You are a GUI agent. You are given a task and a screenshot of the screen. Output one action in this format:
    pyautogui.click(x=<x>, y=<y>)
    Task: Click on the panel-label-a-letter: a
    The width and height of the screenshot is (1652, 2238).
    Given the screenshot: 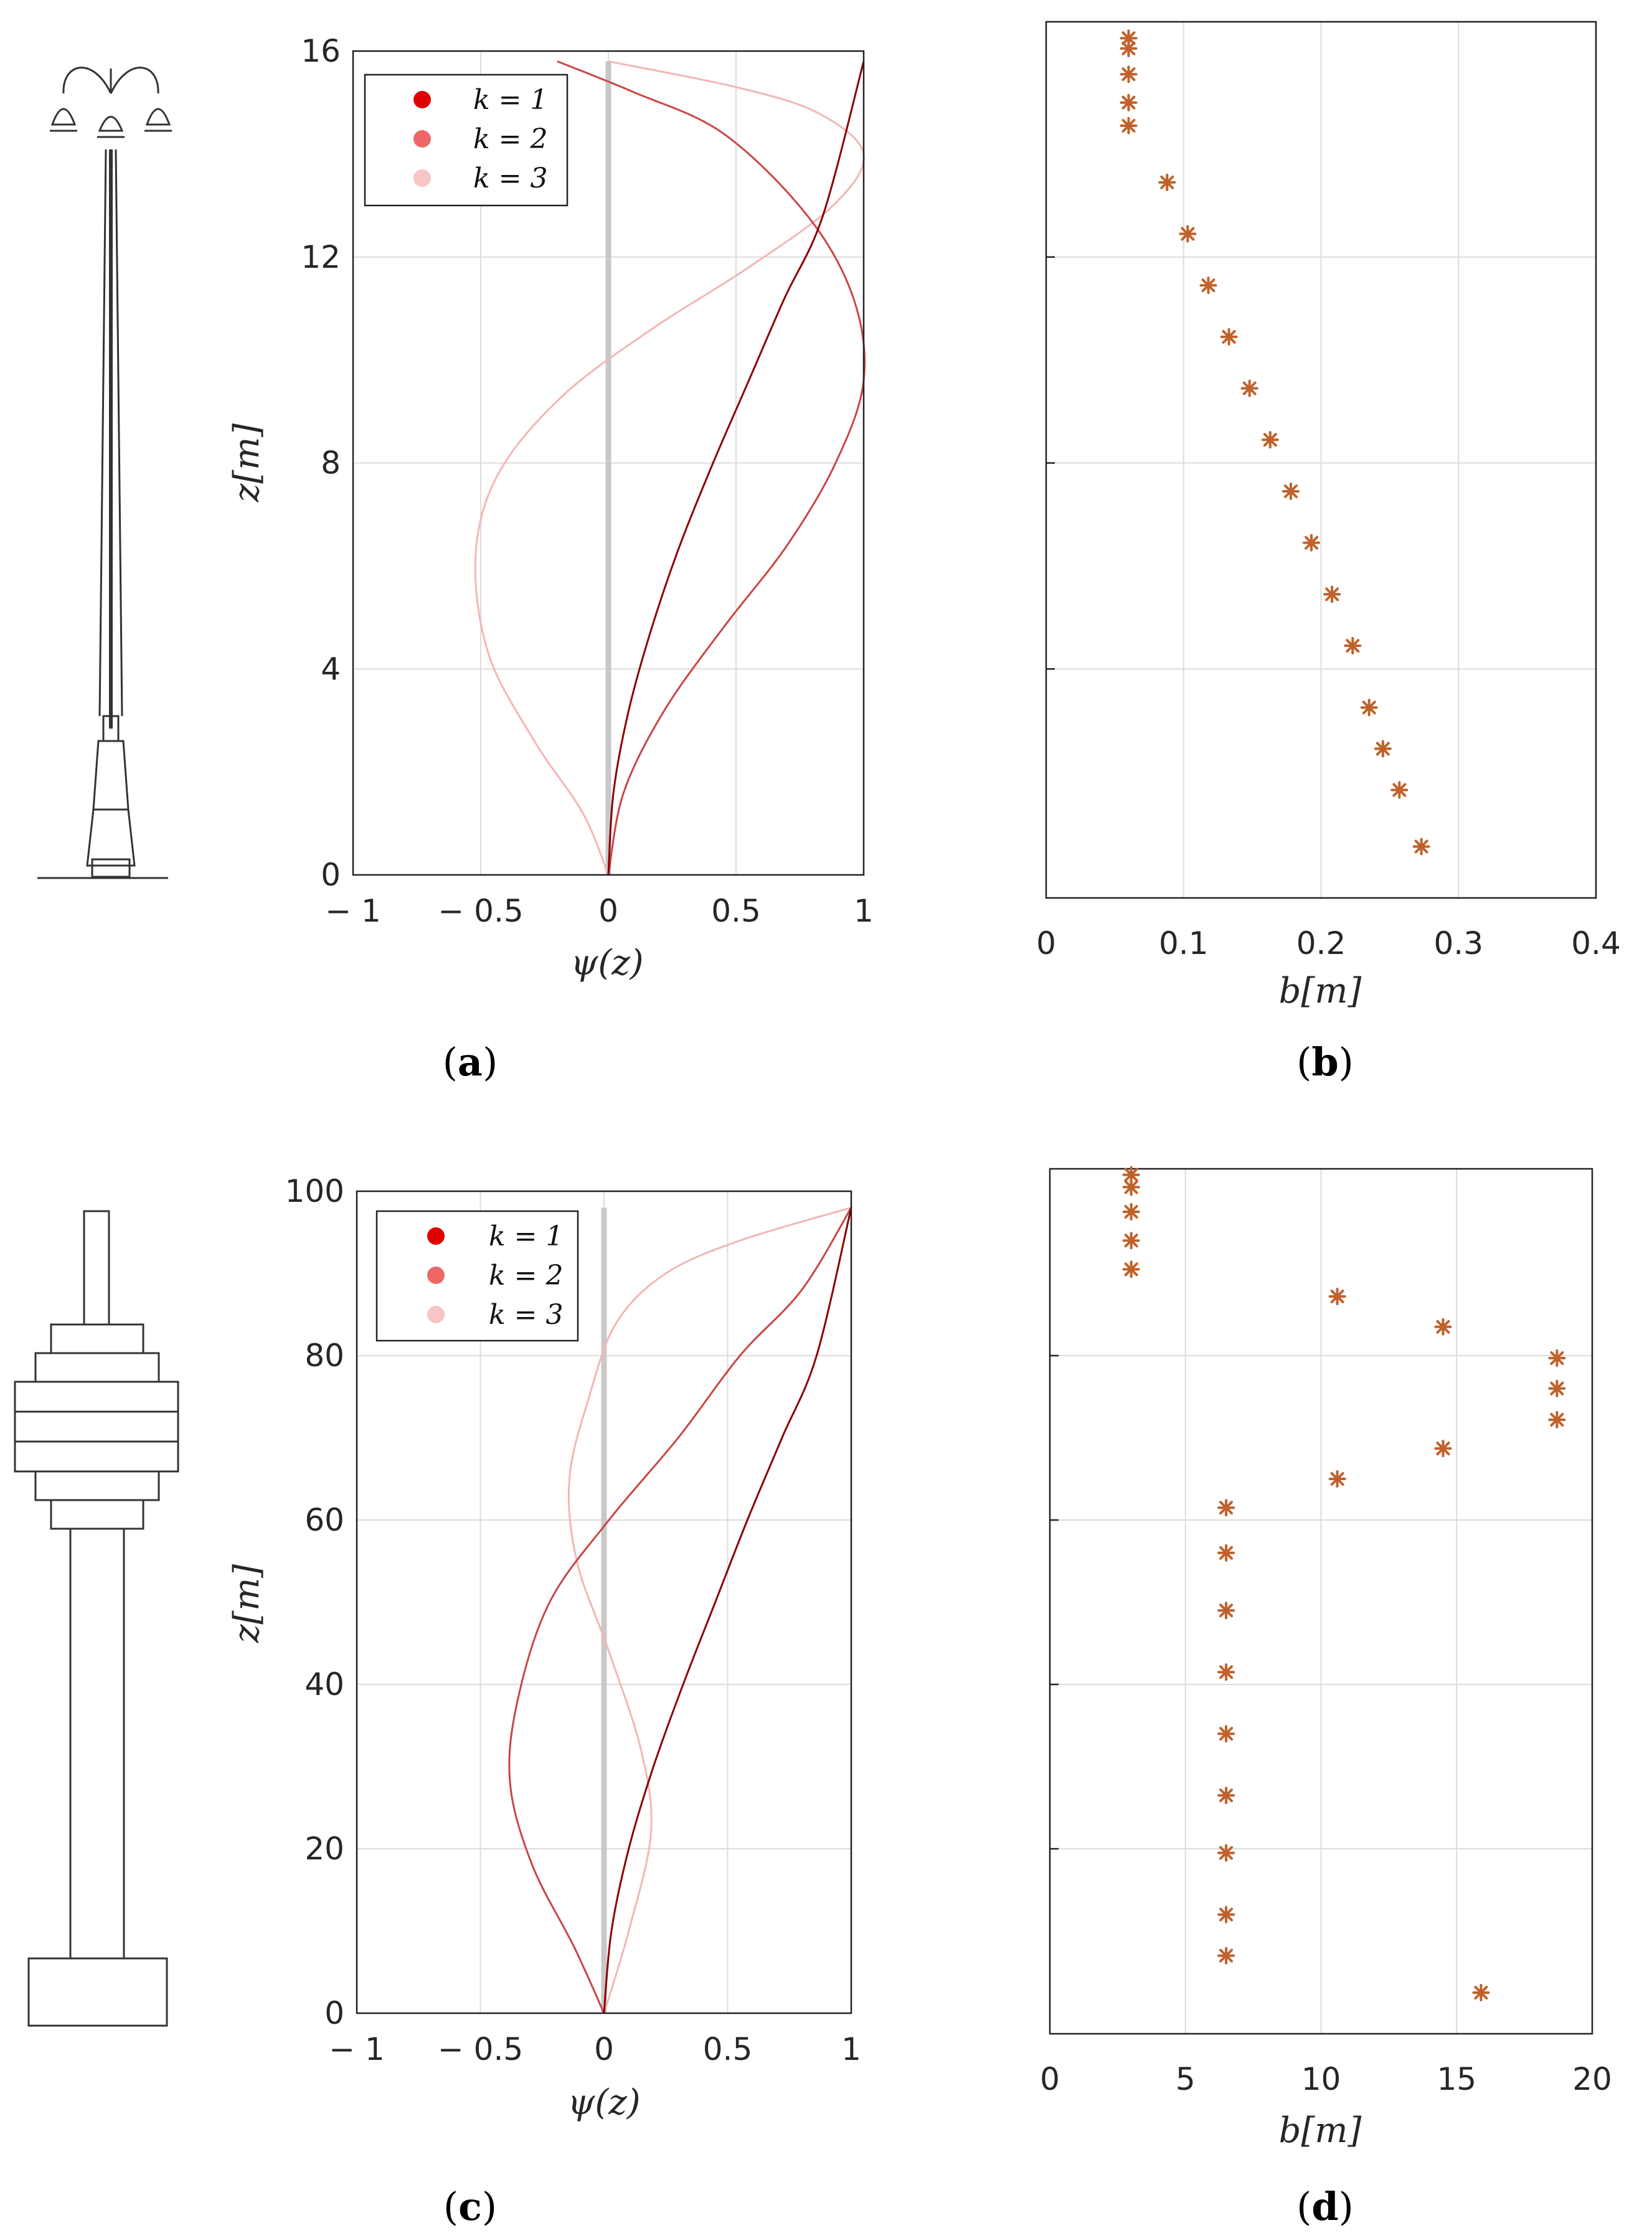 What is the action you would take?
    pyautogui.click(x=470, y=1062)
    